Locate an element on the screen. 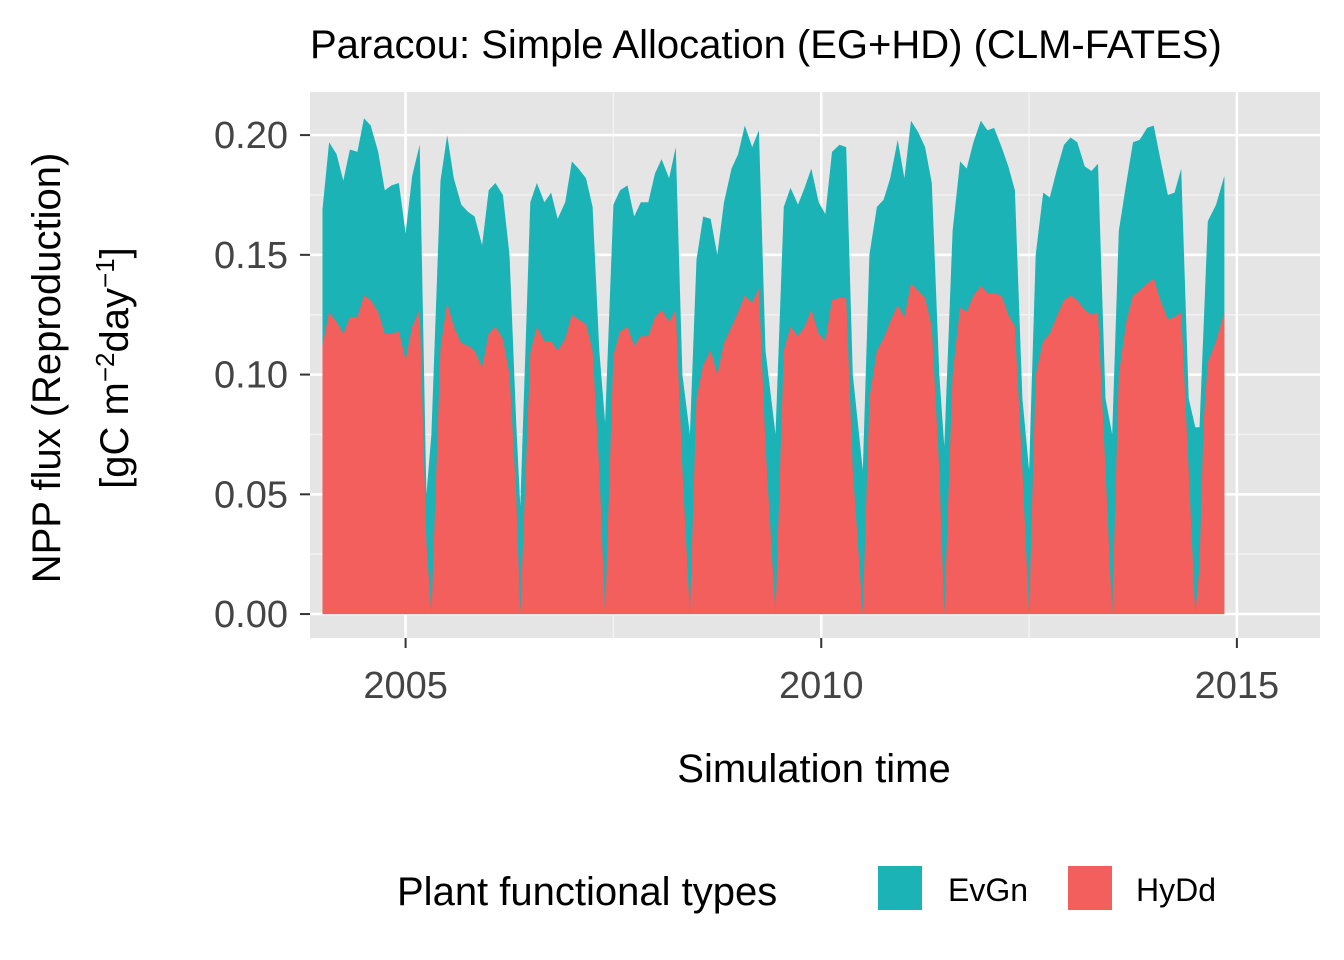 The height and width of the screenshot is (960, 1344). y-axis-title: NPP flux (Reproduction) [gC m−2day−1] is located at coordinates (81, 368).